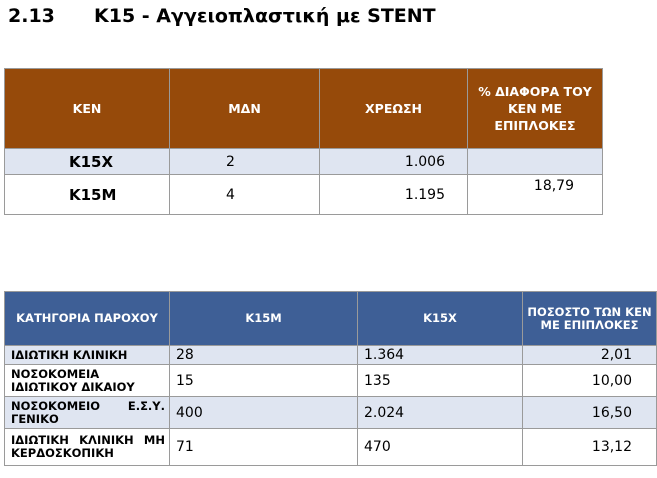 Image resolution: width=657 pixels, height=478 pixels. I want to click on header-category: ΚΑΤΗΓΟΡΙΑ ΠΑΡΟΧΟΥ, so click(87, 318).